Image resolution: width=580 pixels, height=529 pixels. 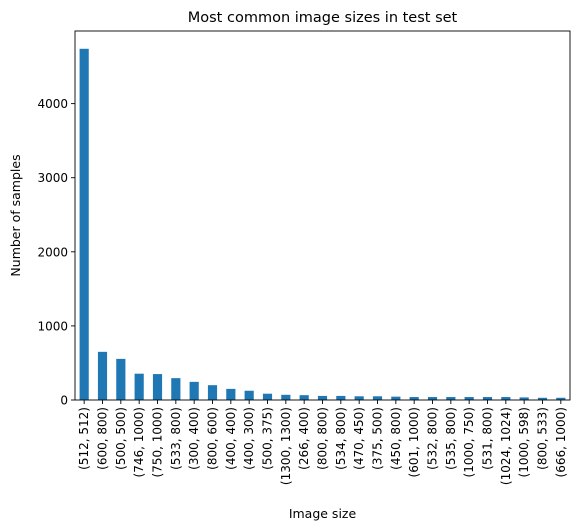 What do you see at coordinates (52, 104) in the screenshot?
I see `y-tick-label: 4000` at bounding box center [52, 104].